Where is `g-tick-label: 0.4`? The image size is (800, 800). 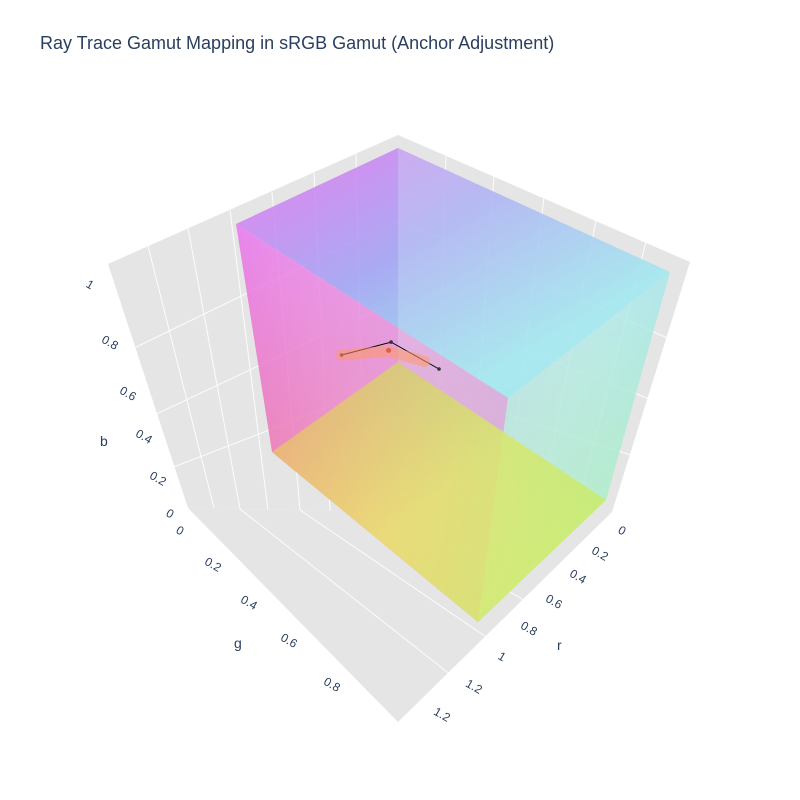
g-tick-label: 0.4 is located at coordinates (249, 602).